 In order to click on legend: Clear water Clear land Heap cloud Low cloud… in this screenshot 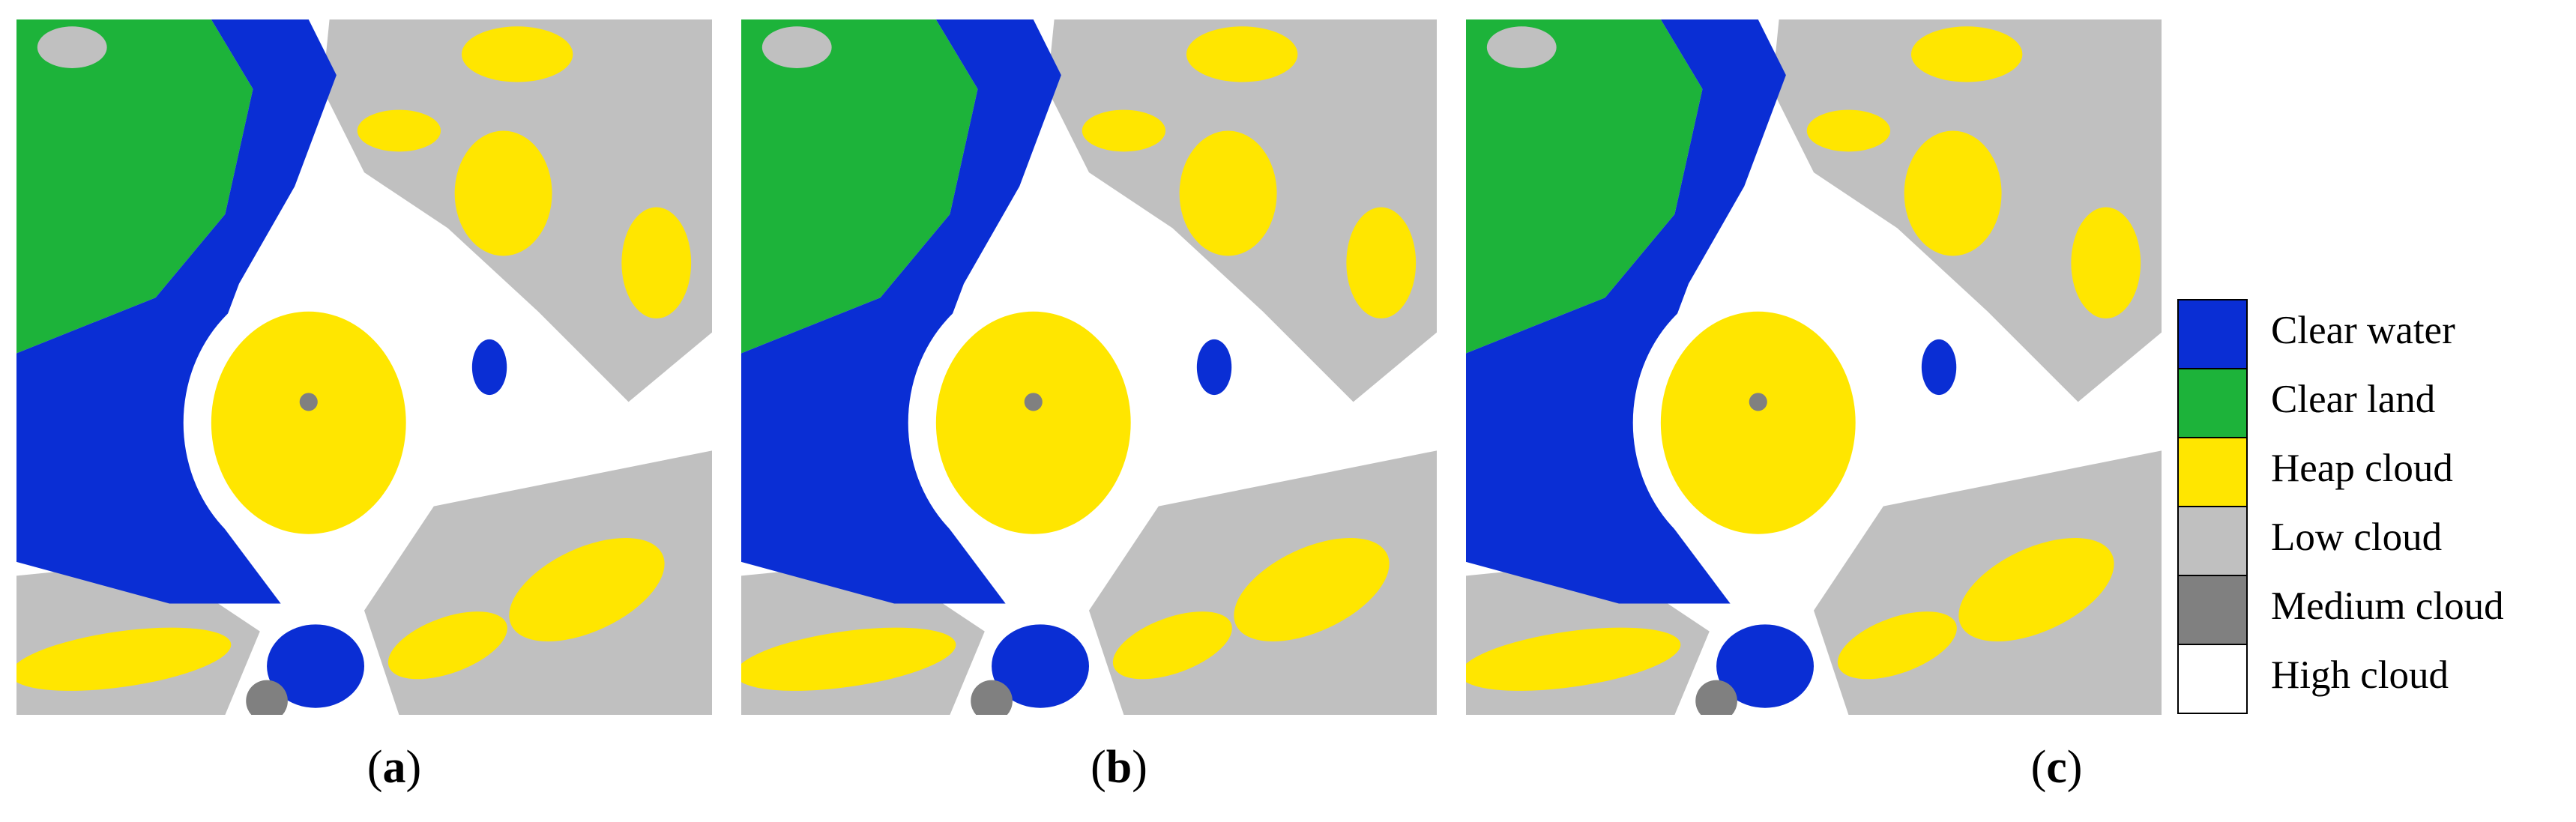, I will do `click(2341, 506)`.